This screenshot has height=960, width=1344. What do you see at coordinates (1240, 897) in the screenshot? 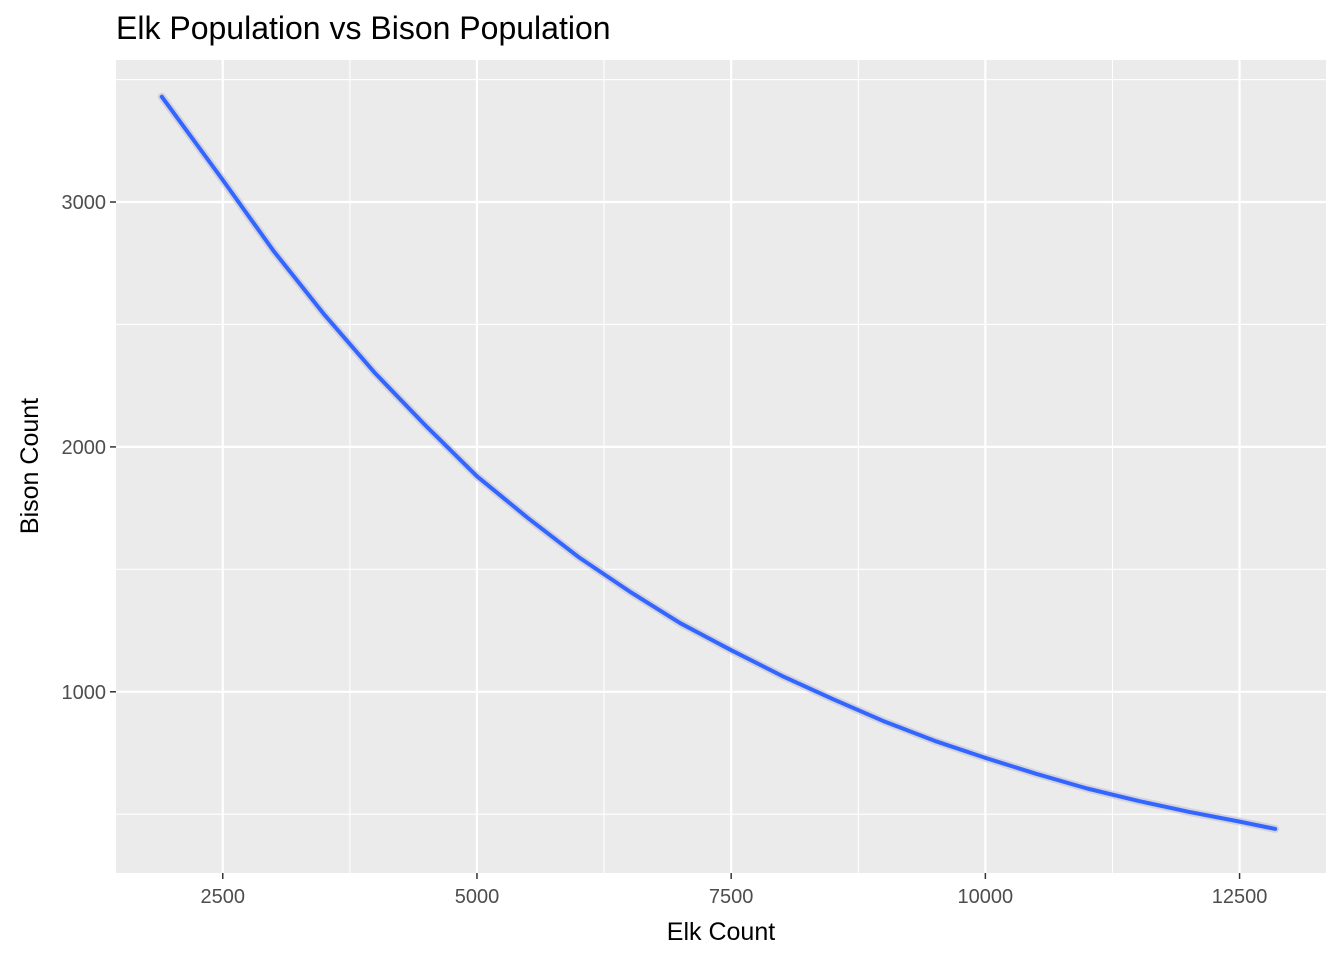
I see `x-tick-label: 12500` at bounding box center [1240, 897].